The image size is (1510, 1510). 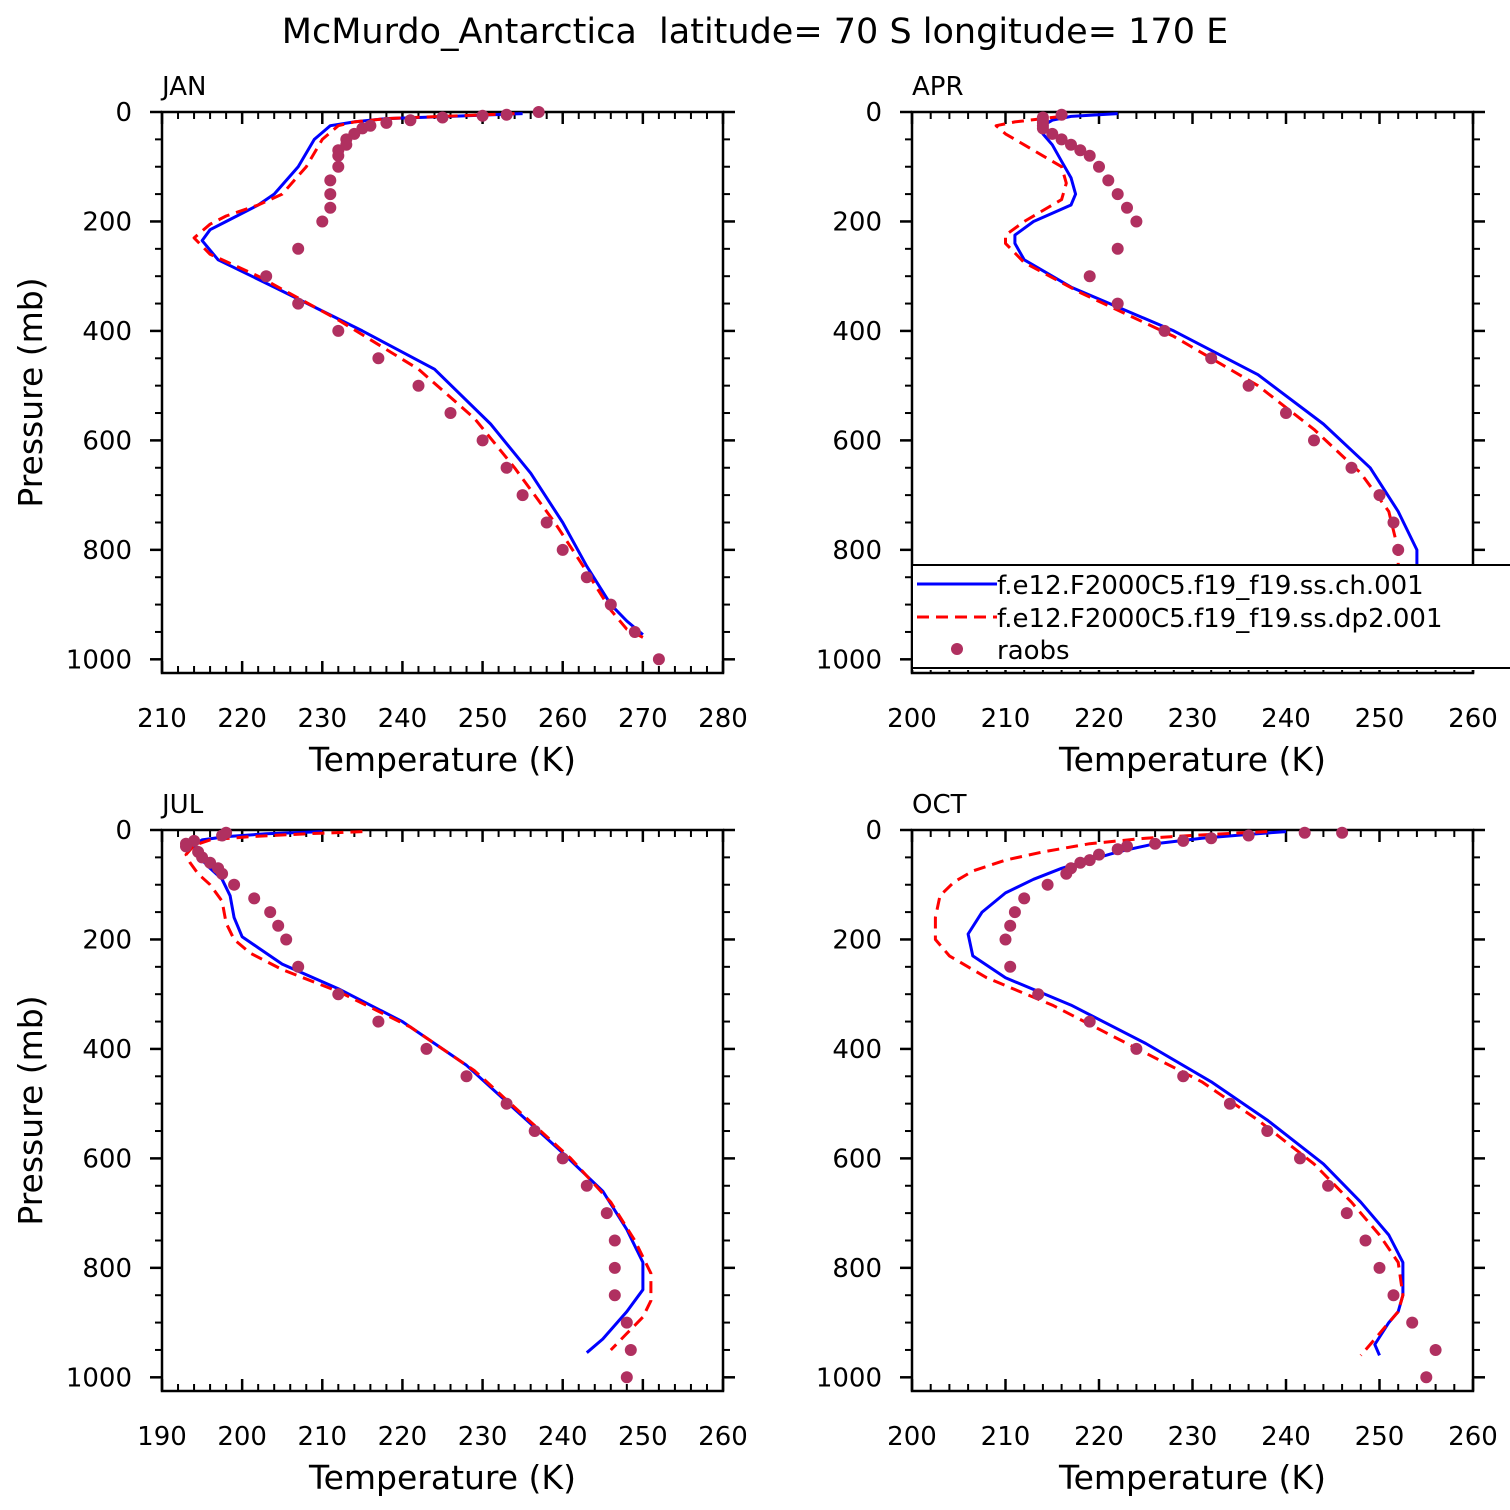 What do you see at coordinates (99, 1378) in the screenshot?
I see `y-tick-label: 1000` at bounding box center [99, 1378].